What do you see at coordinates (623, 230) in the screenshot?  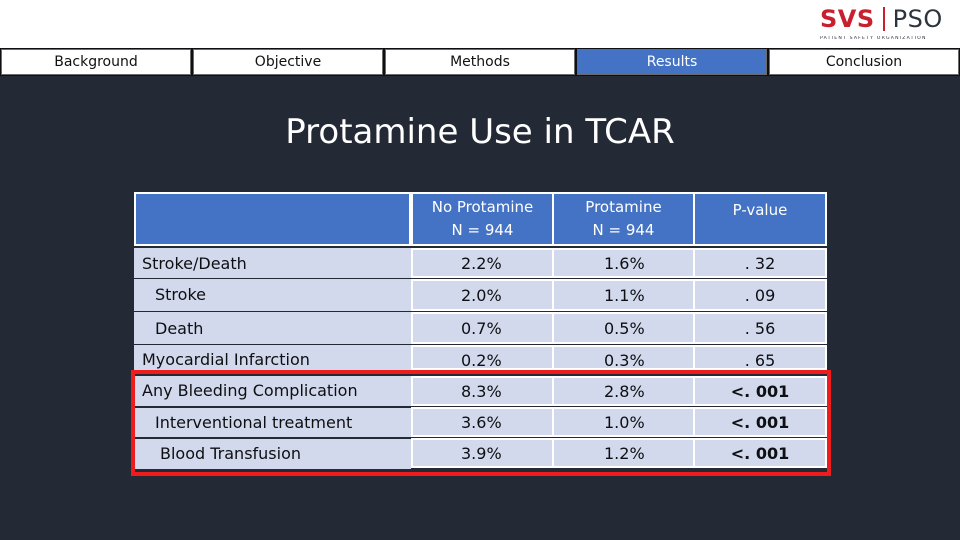 I see `header-protamine-line2: N = 944` at bounding box center [623, 230].